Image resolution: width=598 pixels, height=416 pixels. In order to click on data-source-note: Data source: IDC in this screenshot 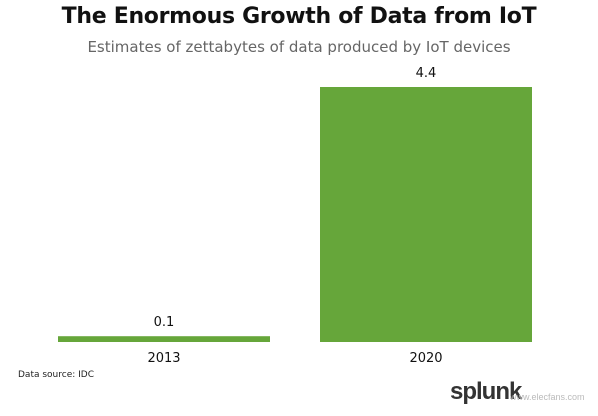, I will do `click(56, 375)`.